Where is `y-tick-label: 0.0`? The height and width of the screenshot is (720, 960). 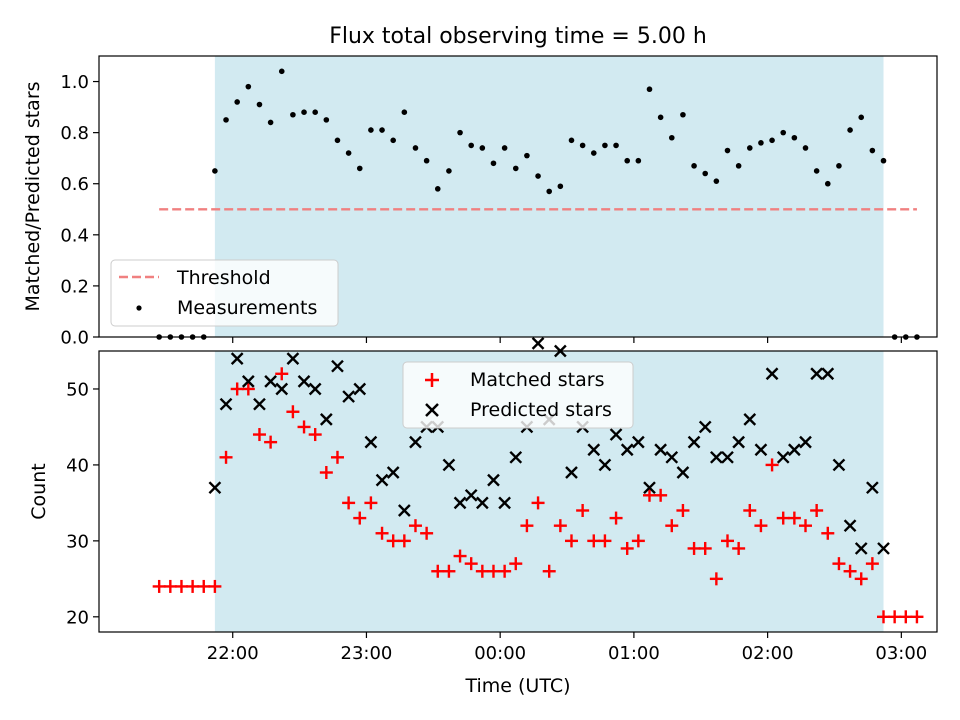 y-tick-label: 0.0 is located at coordinates (74, 338).